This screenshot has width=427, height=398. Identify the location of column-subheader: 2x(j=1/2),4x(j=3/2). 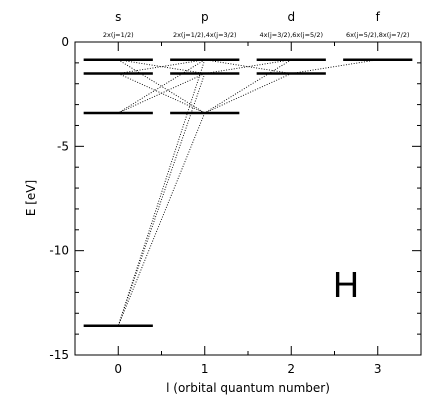
(205, 35).